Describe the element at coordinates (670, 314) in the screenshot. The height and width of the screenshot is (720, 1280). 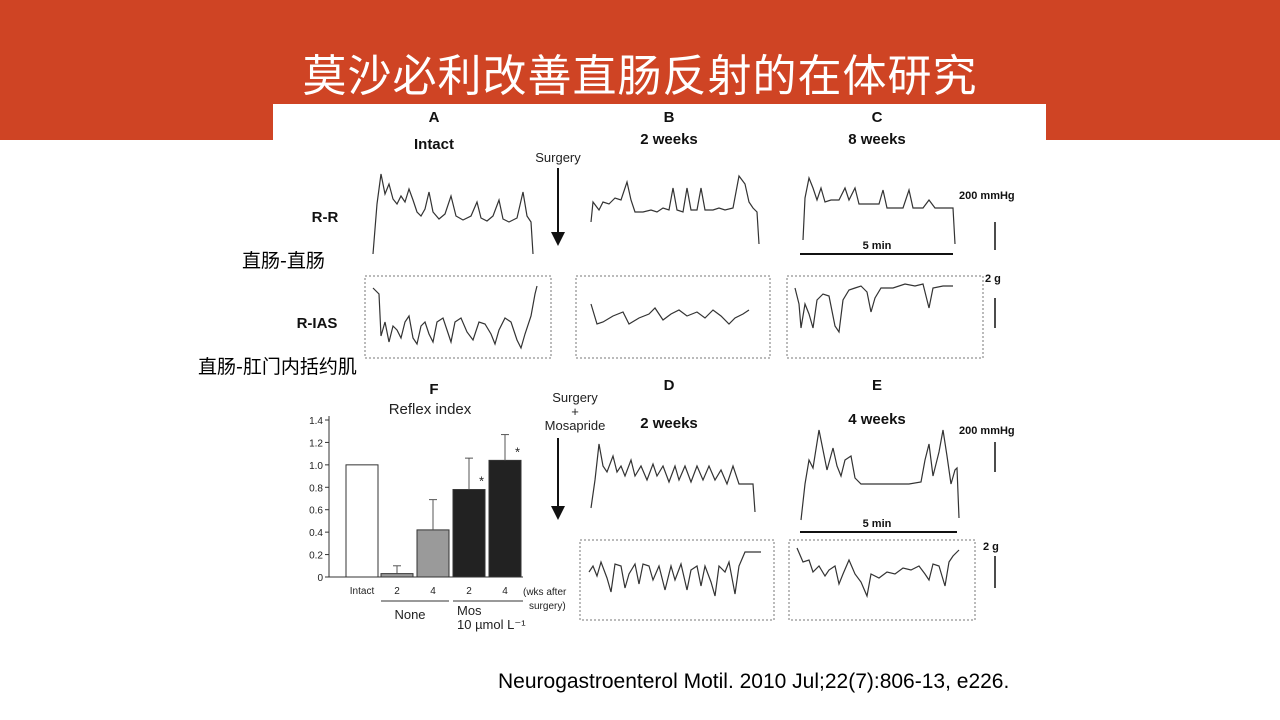
I see `trace-rias-b` at that location.